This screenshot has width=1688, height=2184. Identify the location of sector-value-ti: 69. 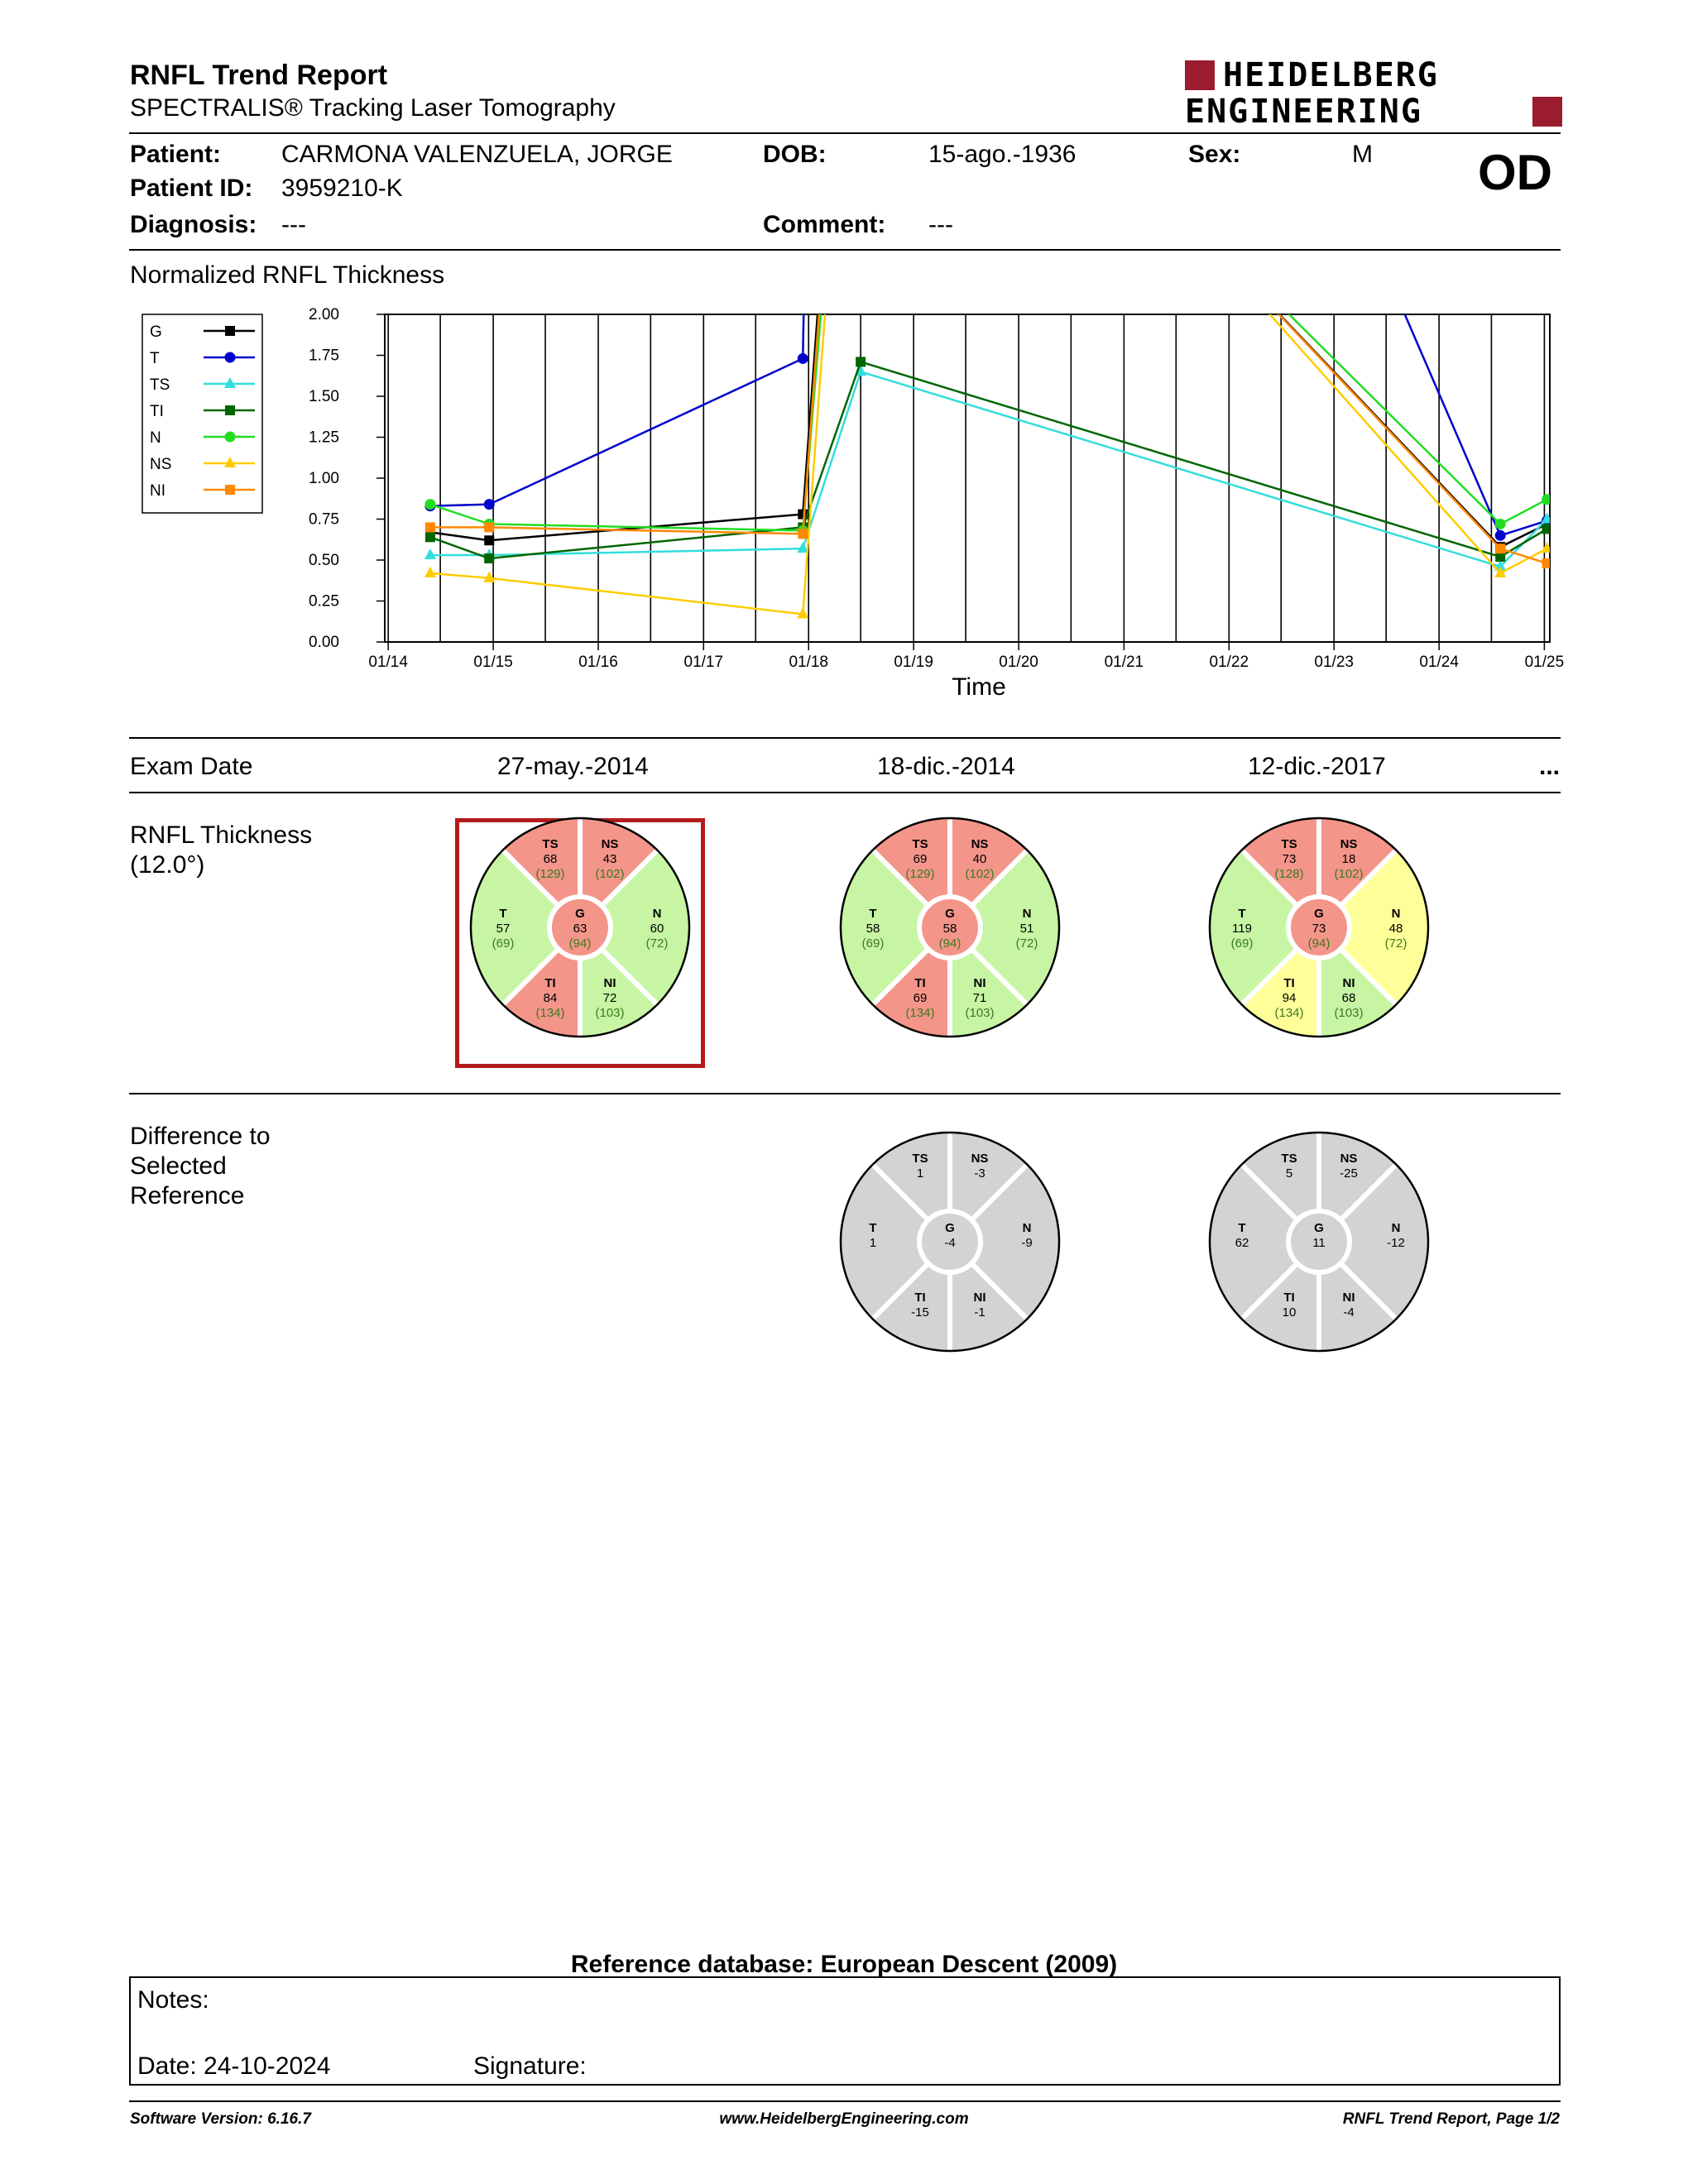
(921, 998).